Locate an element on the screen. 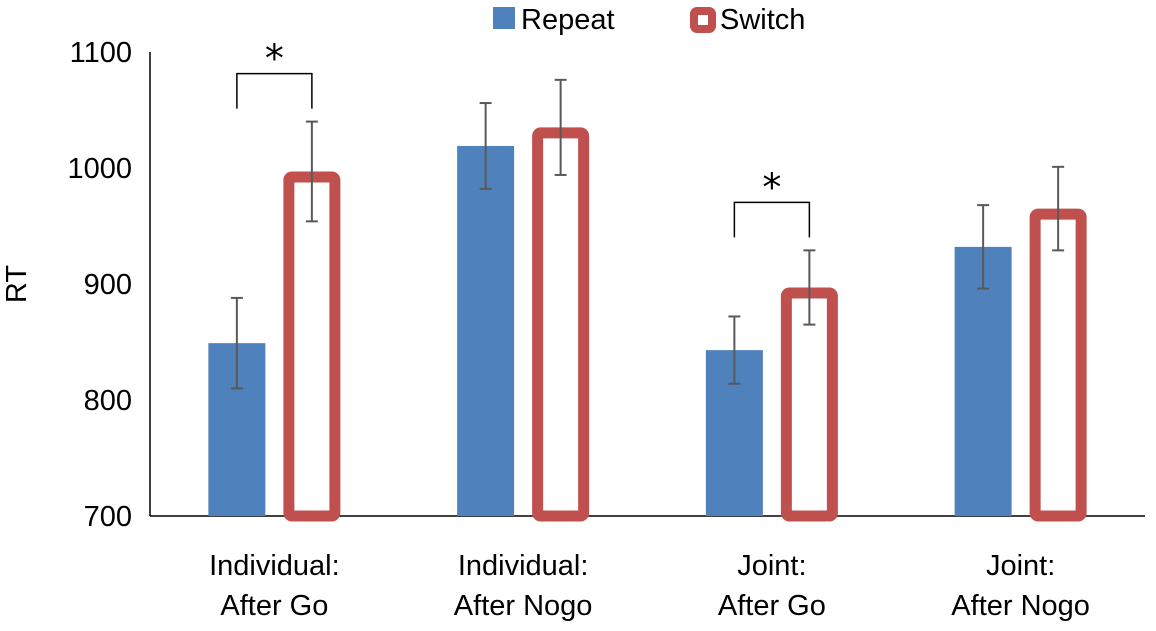 The height and width of the screenshot is (631, 1156). y-axis: 700 800 900 1000 1100 RT is located at coordinates (76, 285).